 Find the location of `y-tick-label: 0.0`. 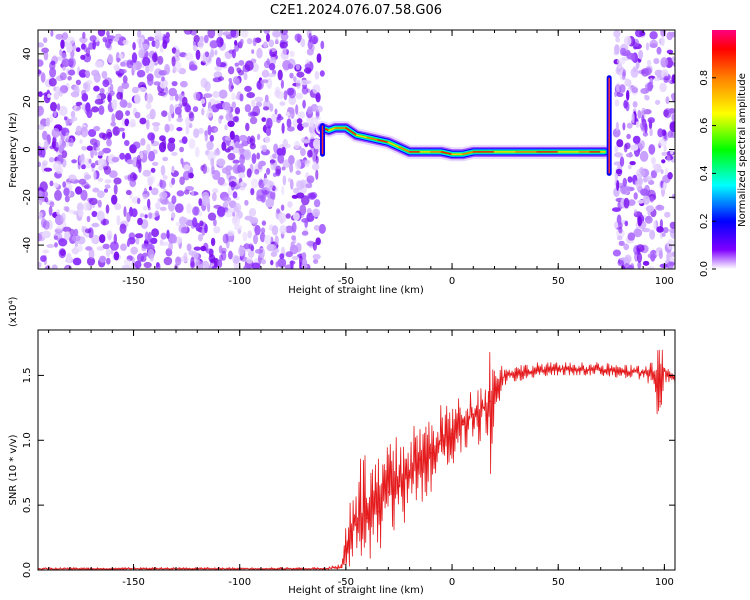

y-tick-label: 0.0 is located at coordinates (27, 570).